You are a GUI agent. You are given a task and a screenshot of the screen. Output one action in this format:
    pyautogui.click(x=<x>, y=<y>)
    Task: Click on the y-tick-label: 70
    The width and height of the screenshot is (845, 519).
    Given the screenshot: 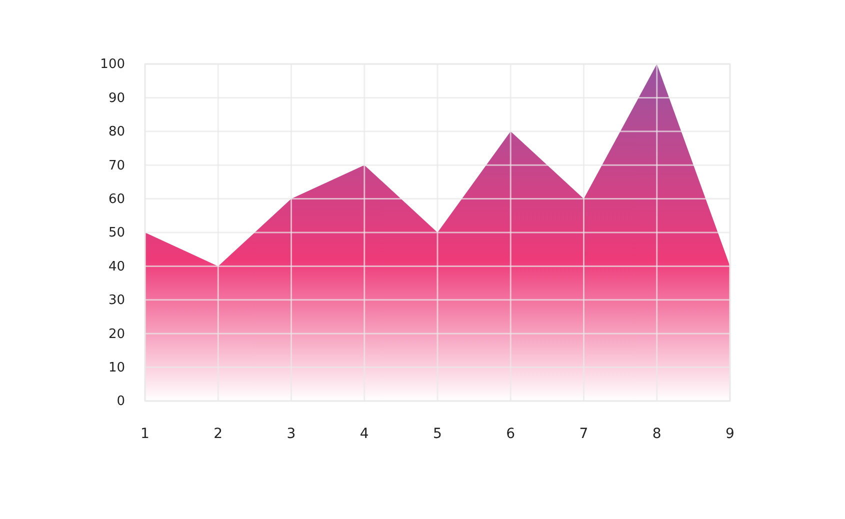 What is the action you would take?
    pyautogui.click(x=116, y=166)
    